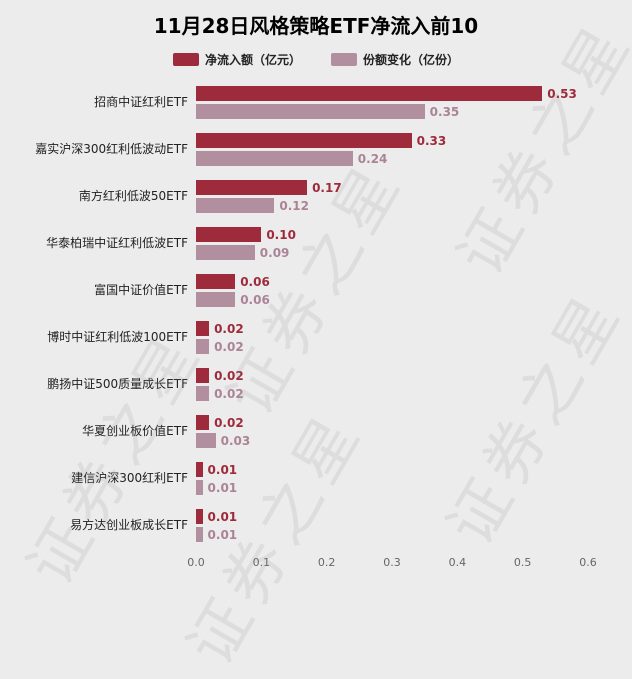  I want to click on x-axis: 0.0 0.1 0.2 0.3 0.4 0.5 0.6, so click(392, 565).